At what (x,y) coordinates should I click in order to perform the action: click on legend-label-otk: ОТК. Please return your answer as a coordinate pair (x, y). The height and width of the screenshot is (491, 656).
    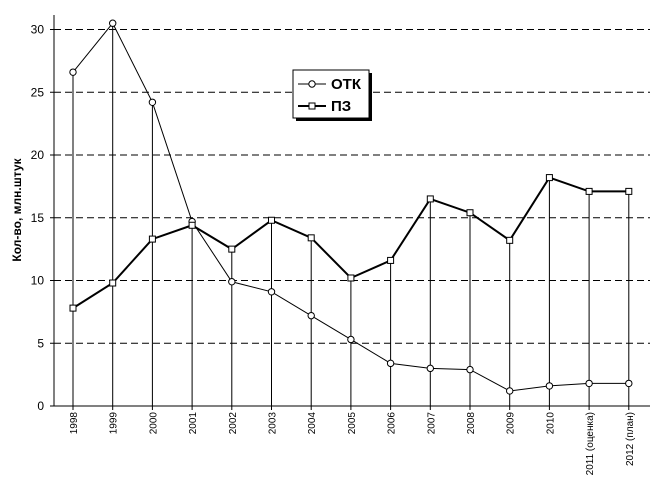
    Looking at the image, I should click on (346, 84).